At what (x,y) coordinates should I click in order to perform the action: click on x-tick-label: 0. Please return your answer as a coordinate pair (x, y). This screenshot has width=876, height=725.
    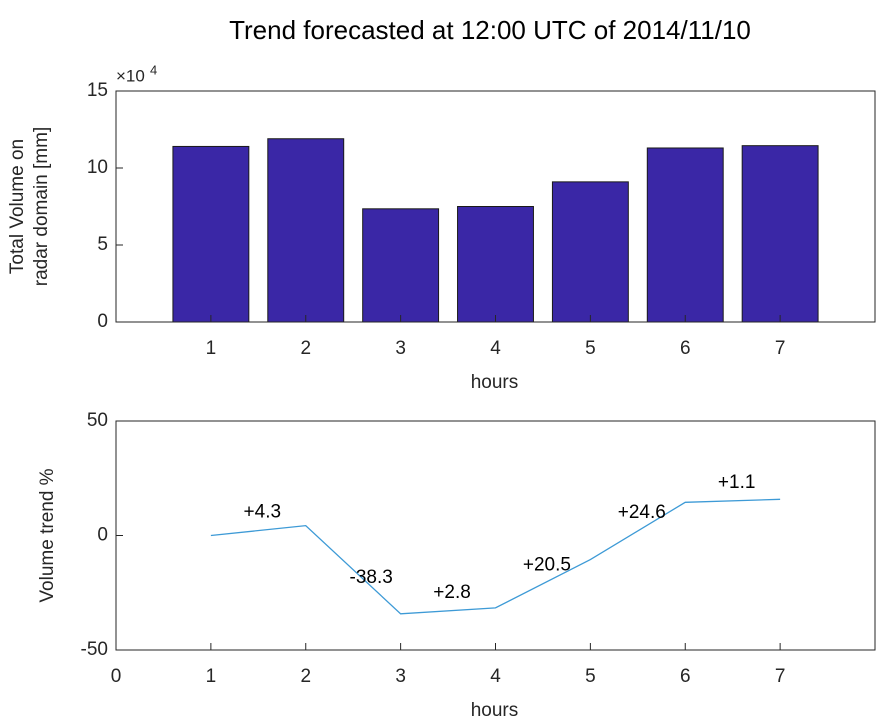
    Looking at the image, I should click on (116, 676).